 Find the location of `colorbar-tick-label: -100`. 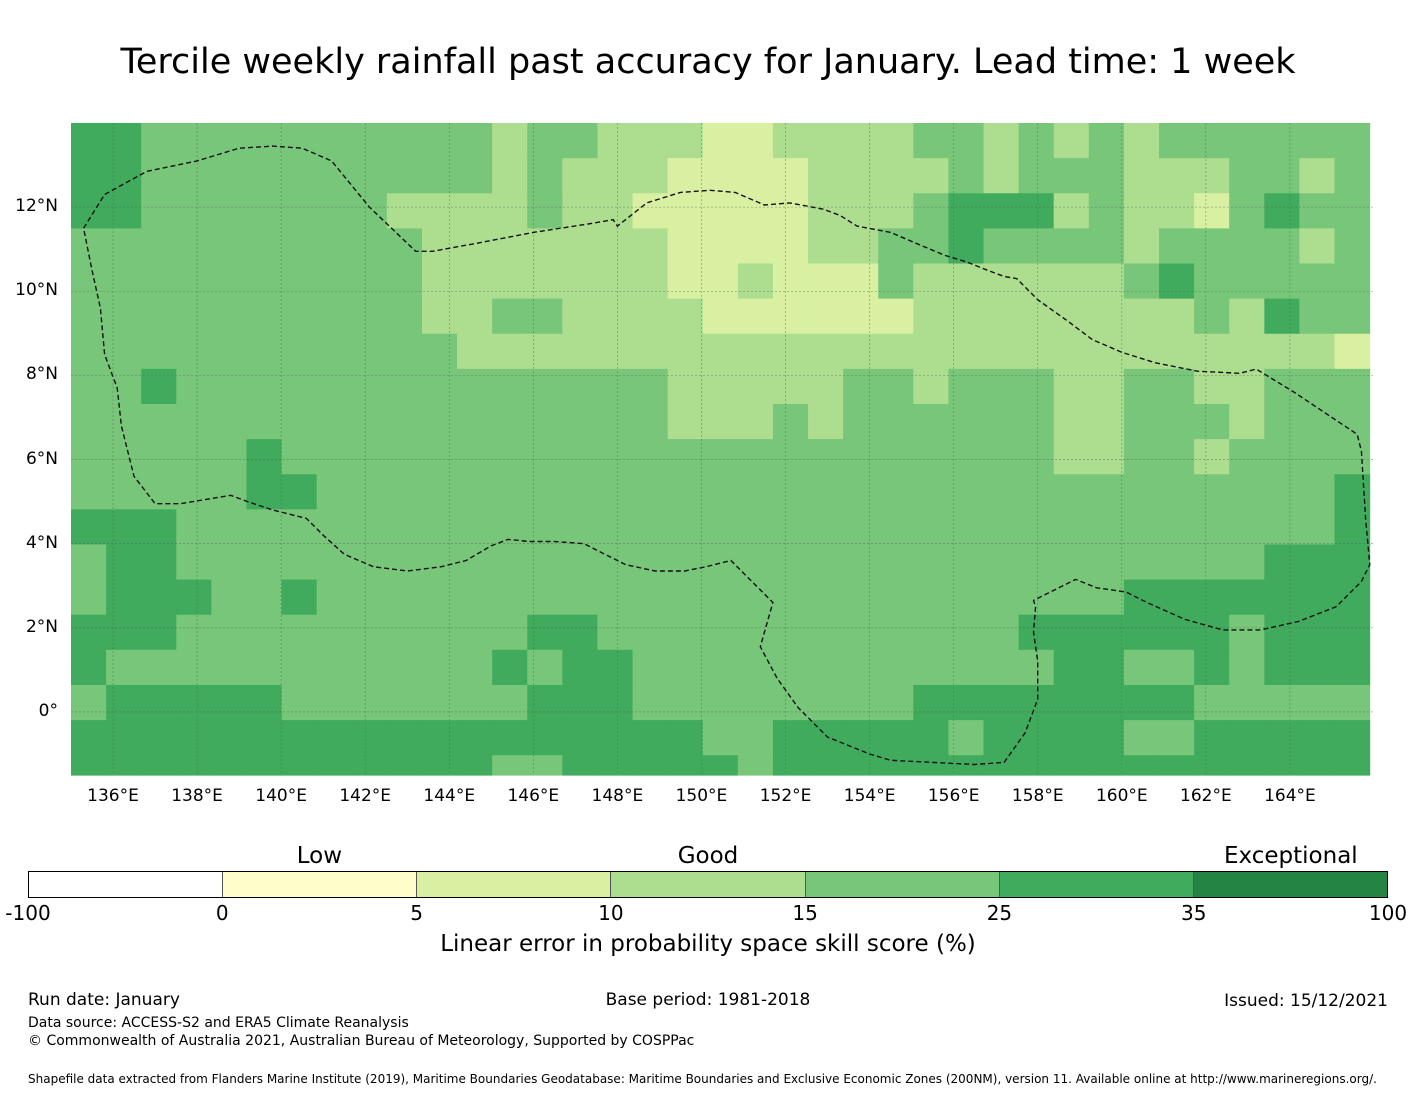

colorbar-tick-label: -100 is located at coordinates (28, 913).